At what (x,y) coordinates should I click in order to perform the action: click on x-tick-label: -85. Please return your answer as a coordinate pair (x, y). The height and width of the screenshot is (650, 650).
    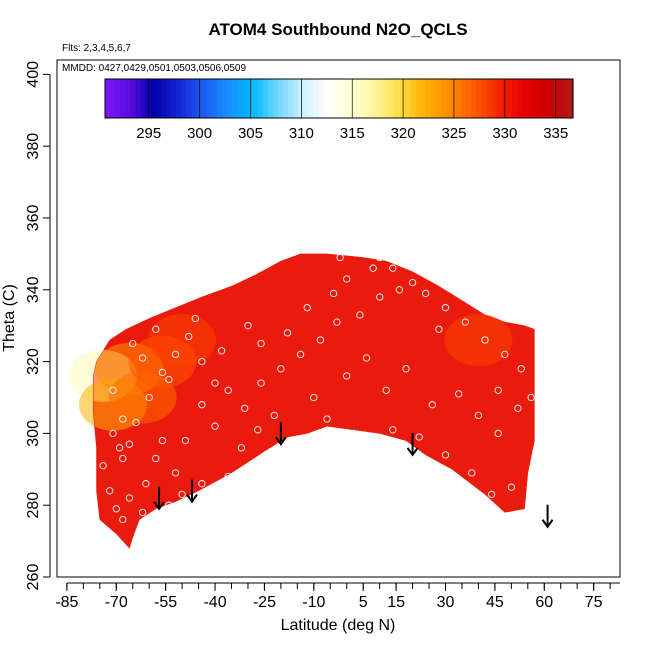
    Looking at the image, I should click on (66, 602).